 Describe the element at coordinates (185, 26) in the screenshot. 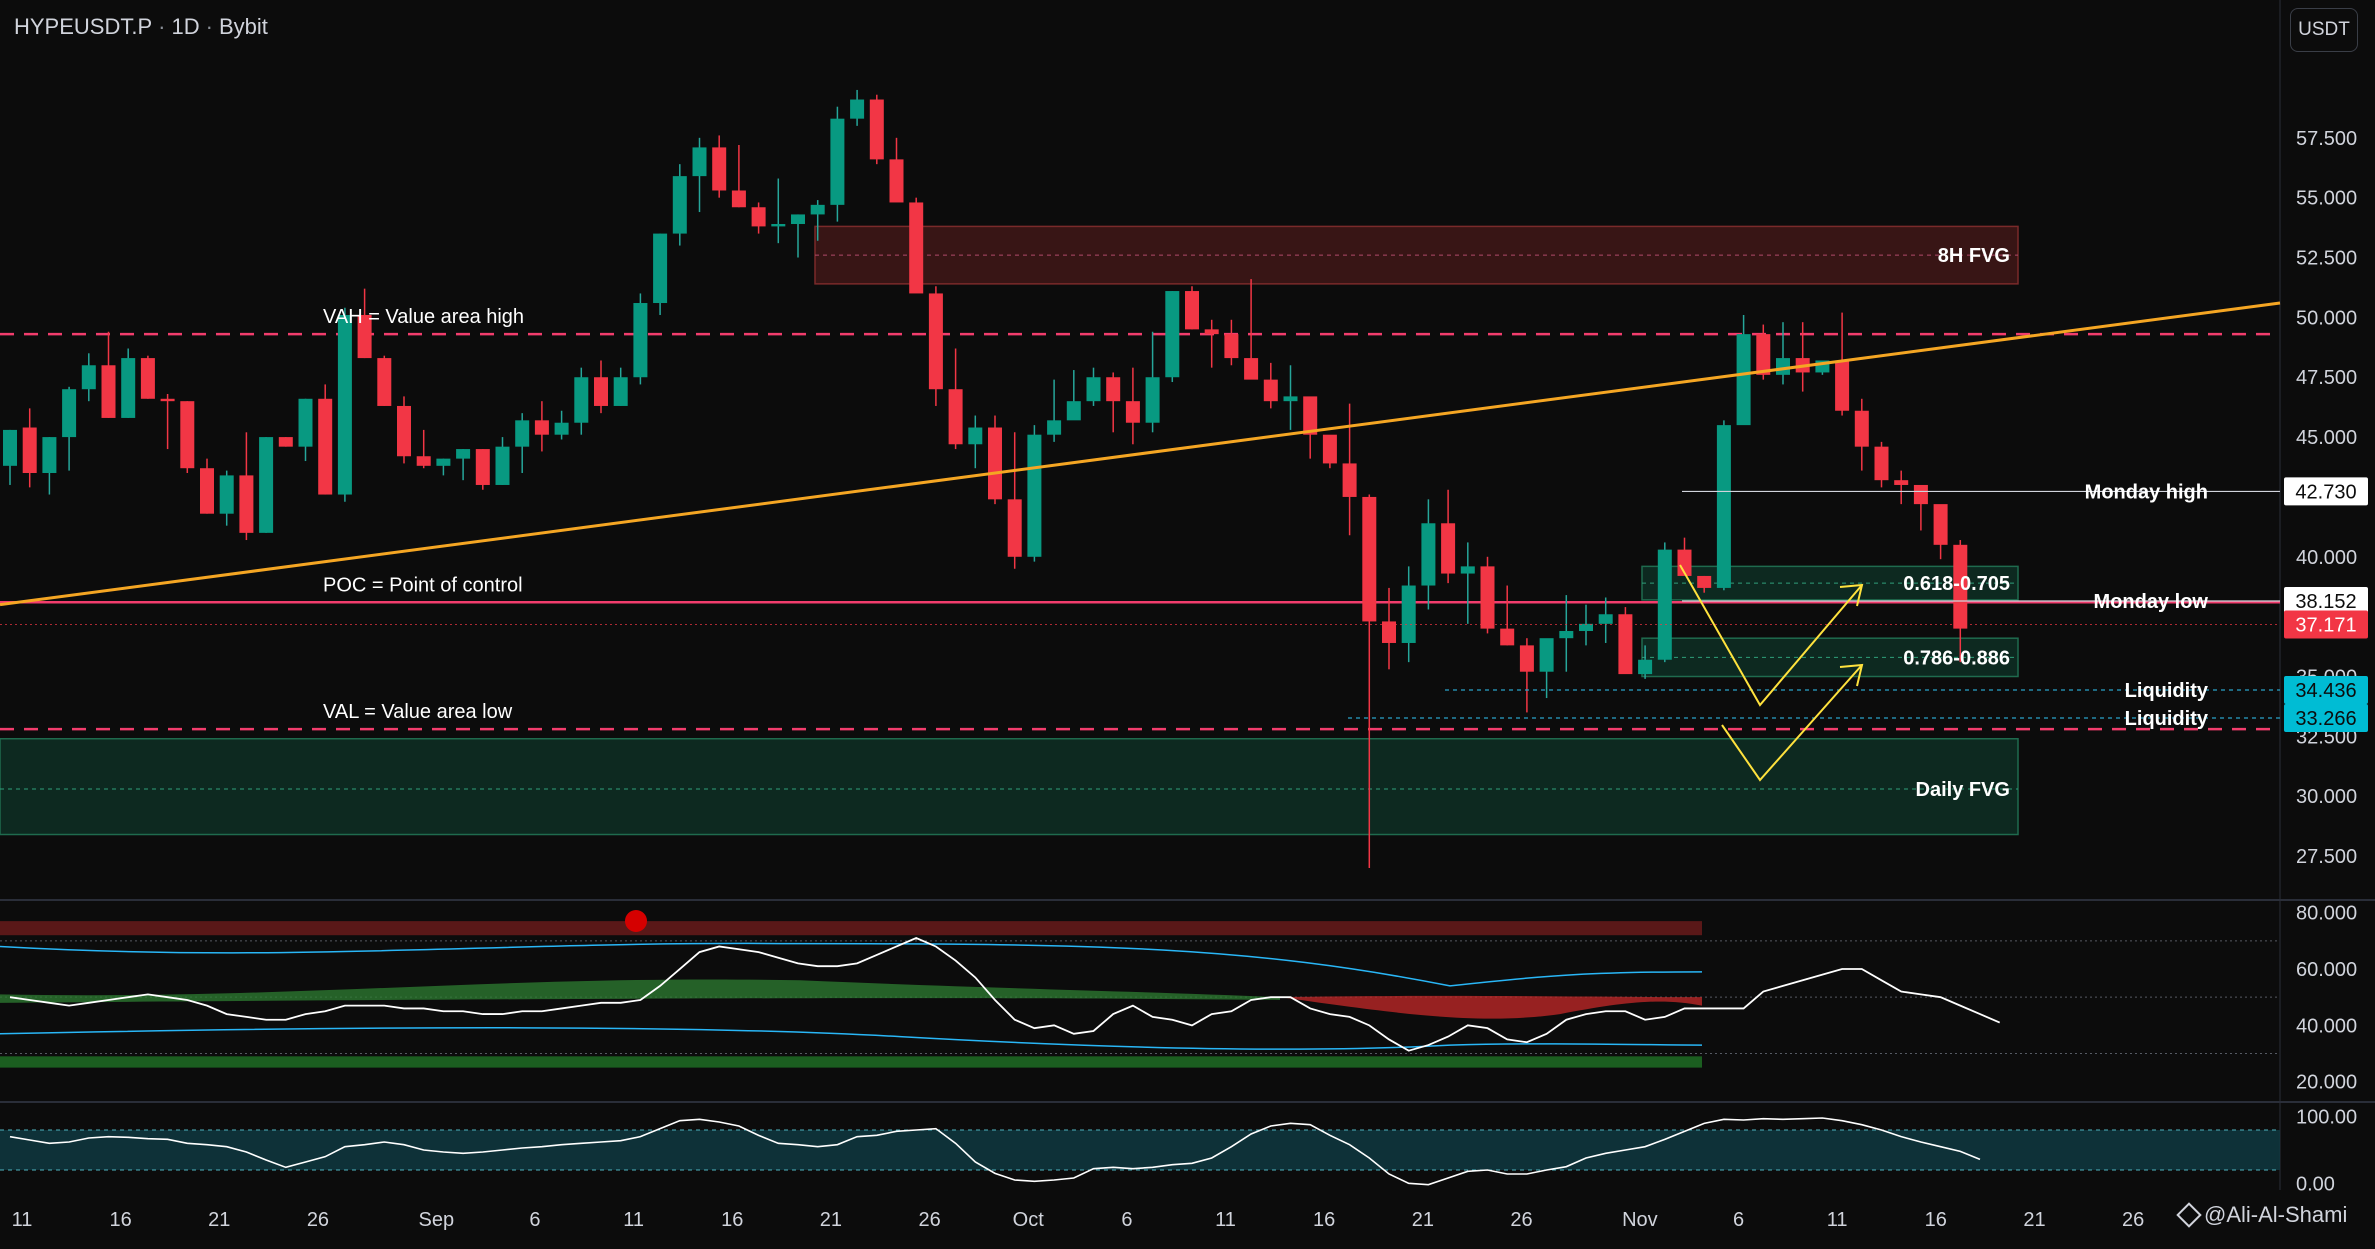

I see `interval-label: 1D` at that location.